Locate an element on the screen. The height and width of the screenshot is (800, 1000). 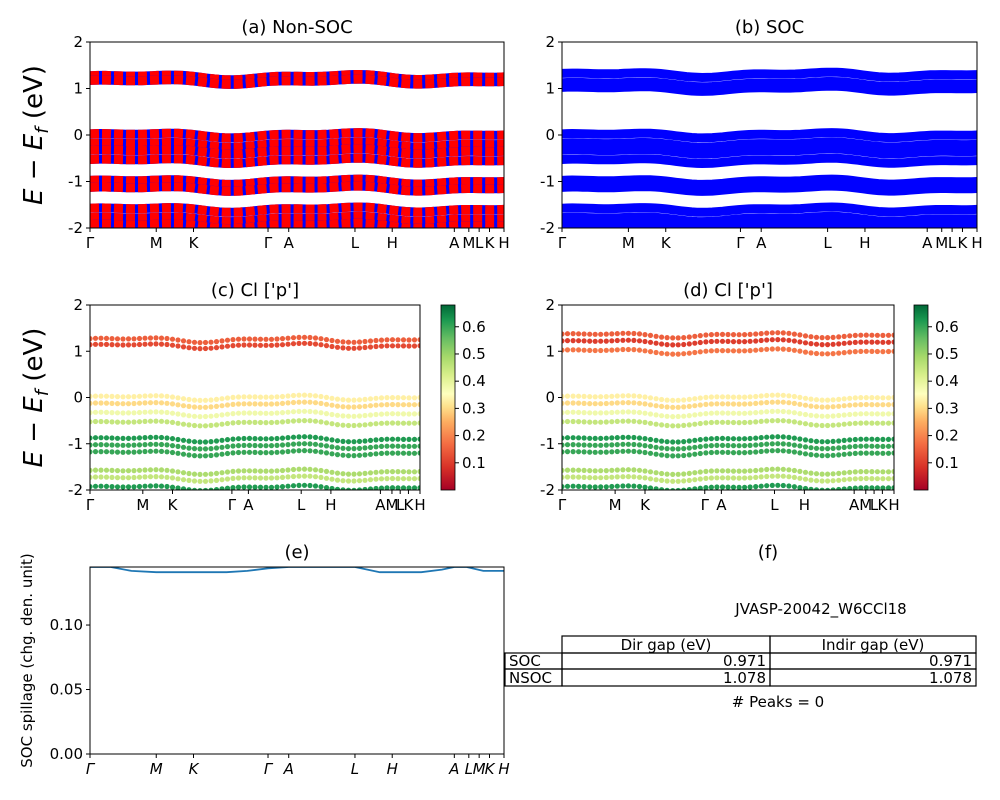
x-tick-label-e: H is located at coordinates (503, 769).